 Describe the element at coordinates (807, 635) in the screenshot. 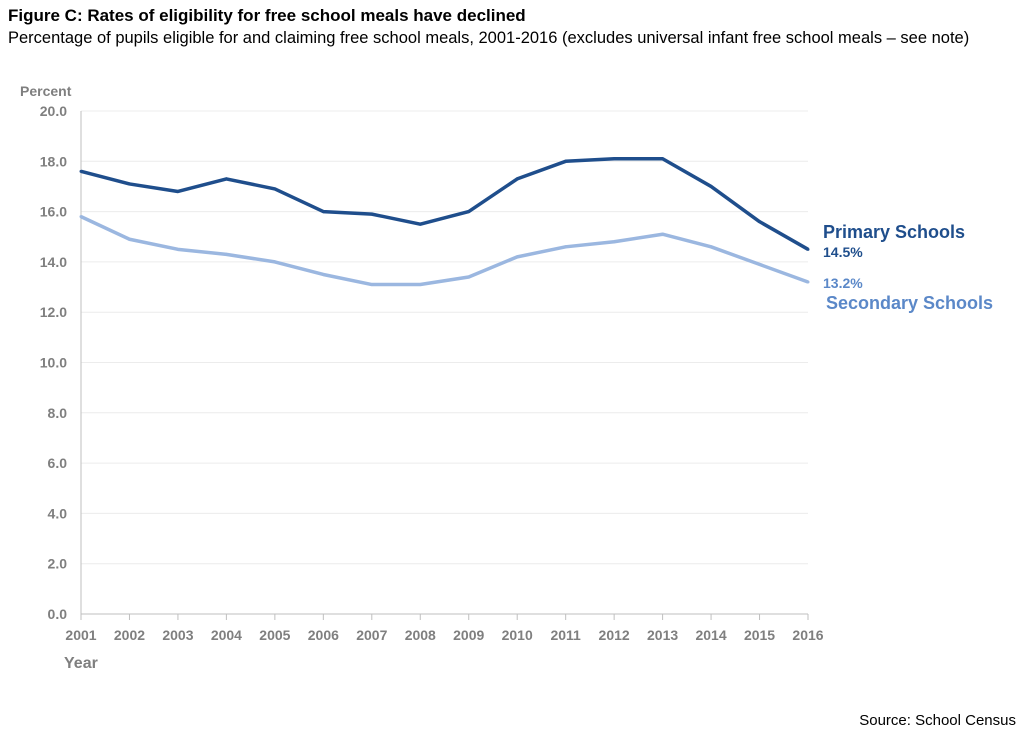

I see `x-tick-label: 2016` at that location.